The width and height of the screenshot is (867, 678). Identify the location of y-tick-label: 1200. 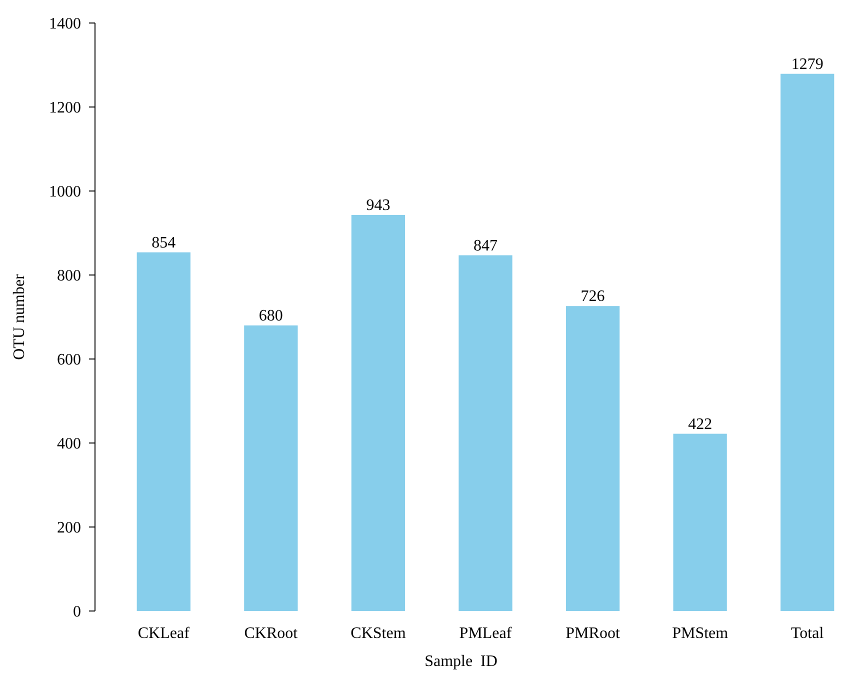
(65, 108).